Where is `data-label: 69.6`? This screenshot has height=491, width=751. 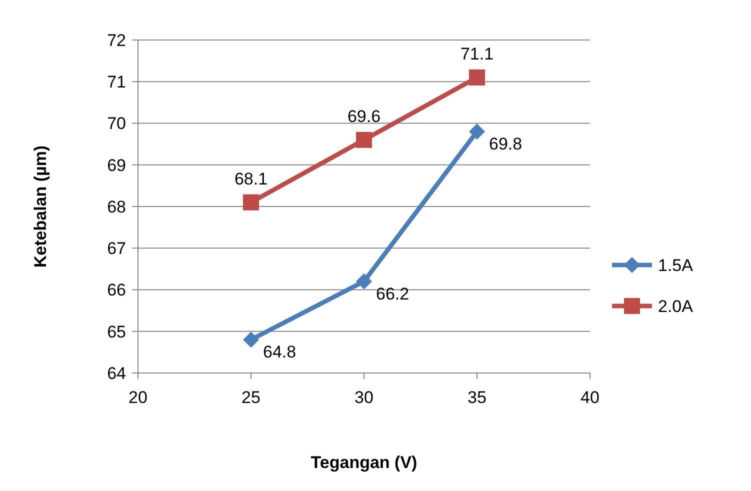
data-label: 69.6 is located at coordinates (364, 116).